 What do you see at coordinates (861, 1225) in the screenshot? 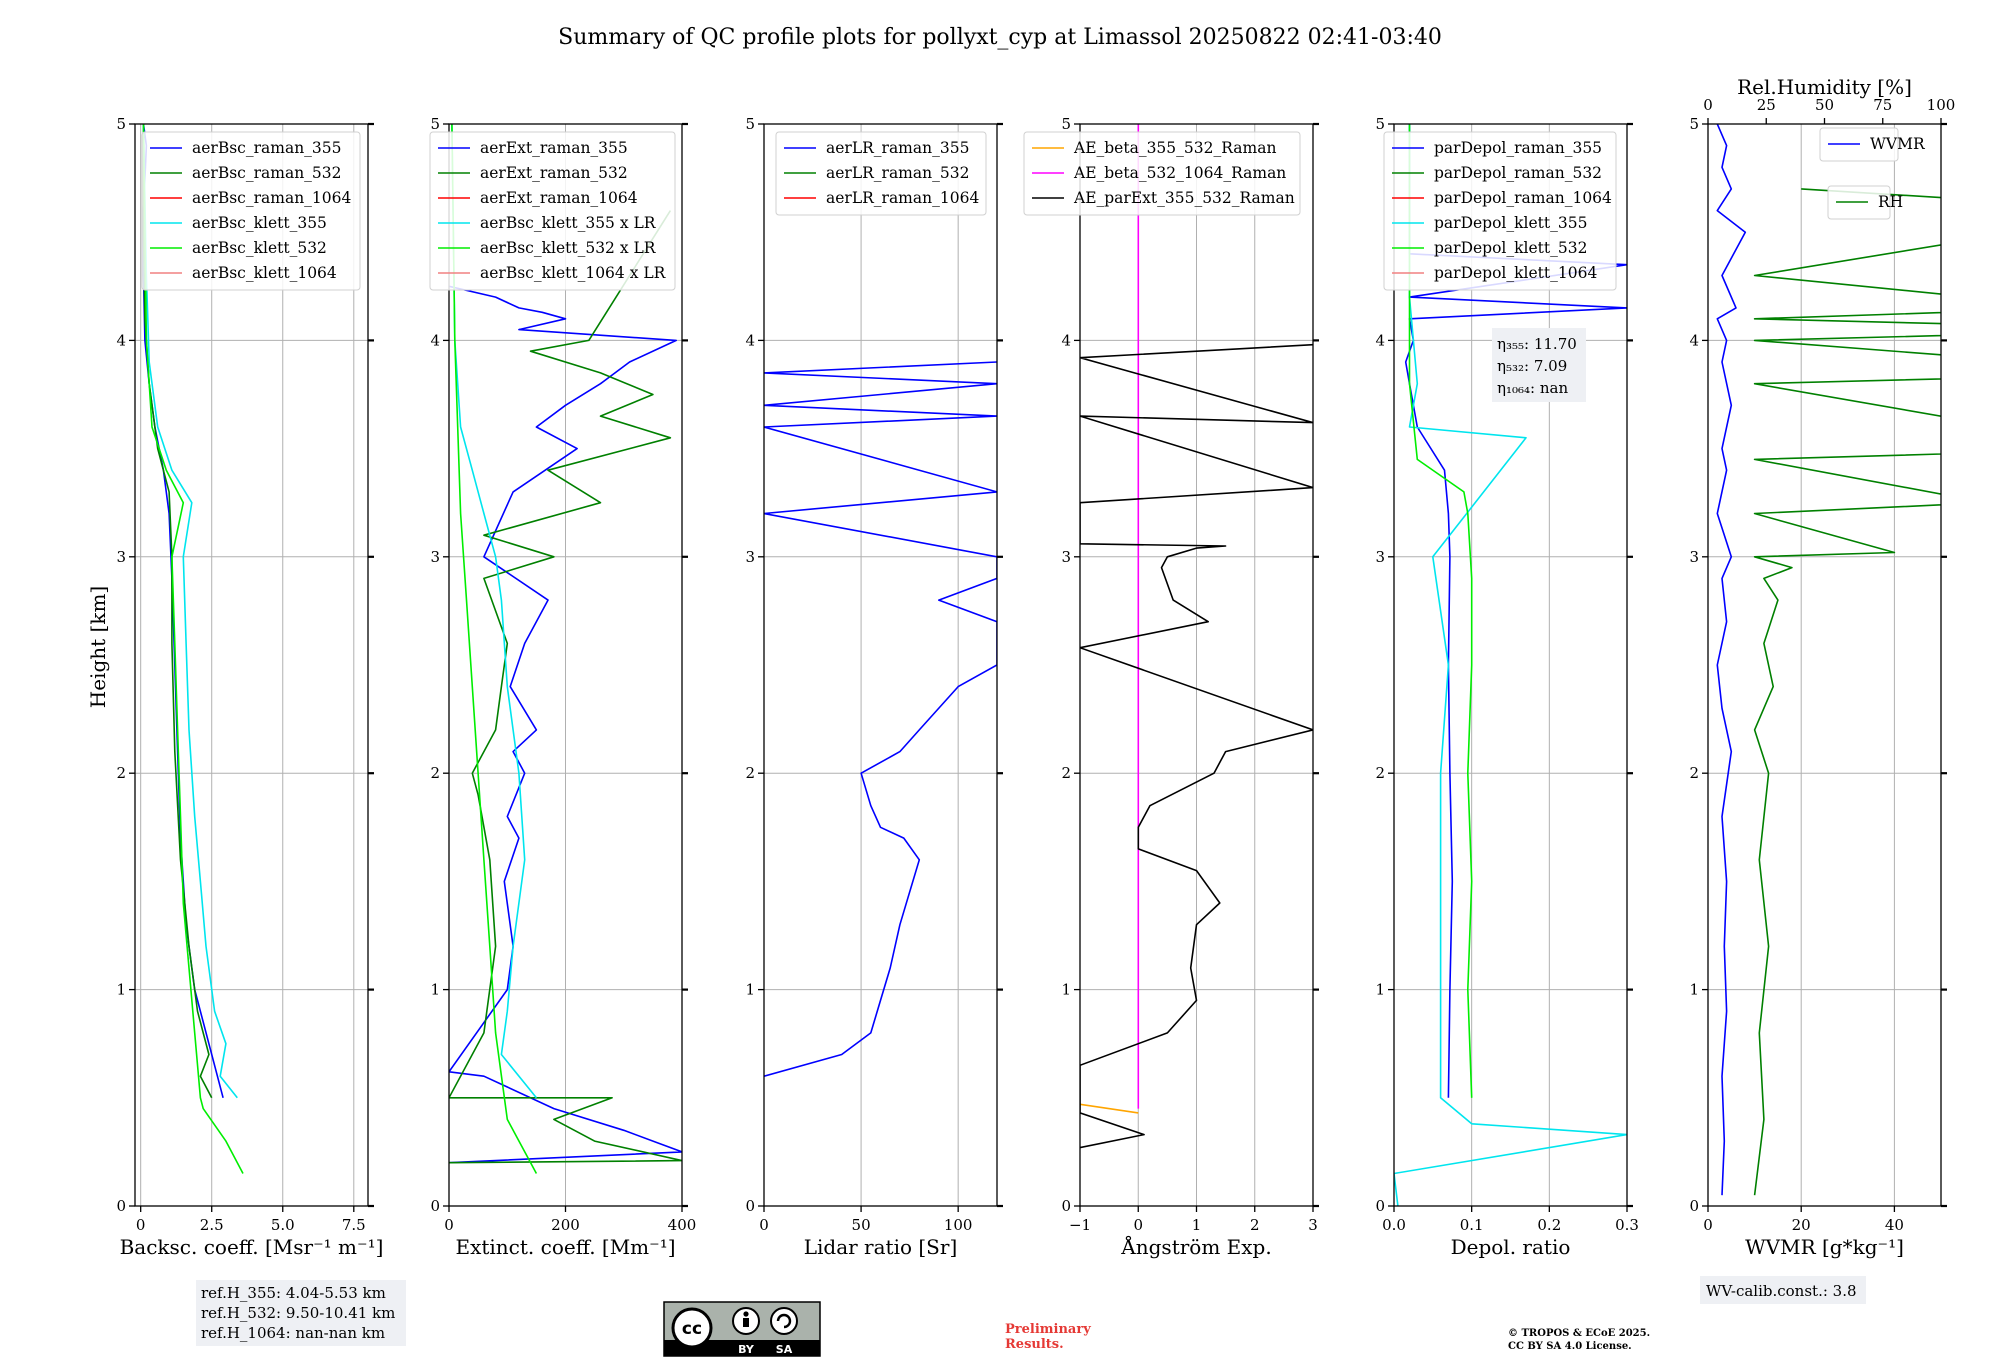
I see `x-tick-label: 50` at bounding box center [861, 1225].